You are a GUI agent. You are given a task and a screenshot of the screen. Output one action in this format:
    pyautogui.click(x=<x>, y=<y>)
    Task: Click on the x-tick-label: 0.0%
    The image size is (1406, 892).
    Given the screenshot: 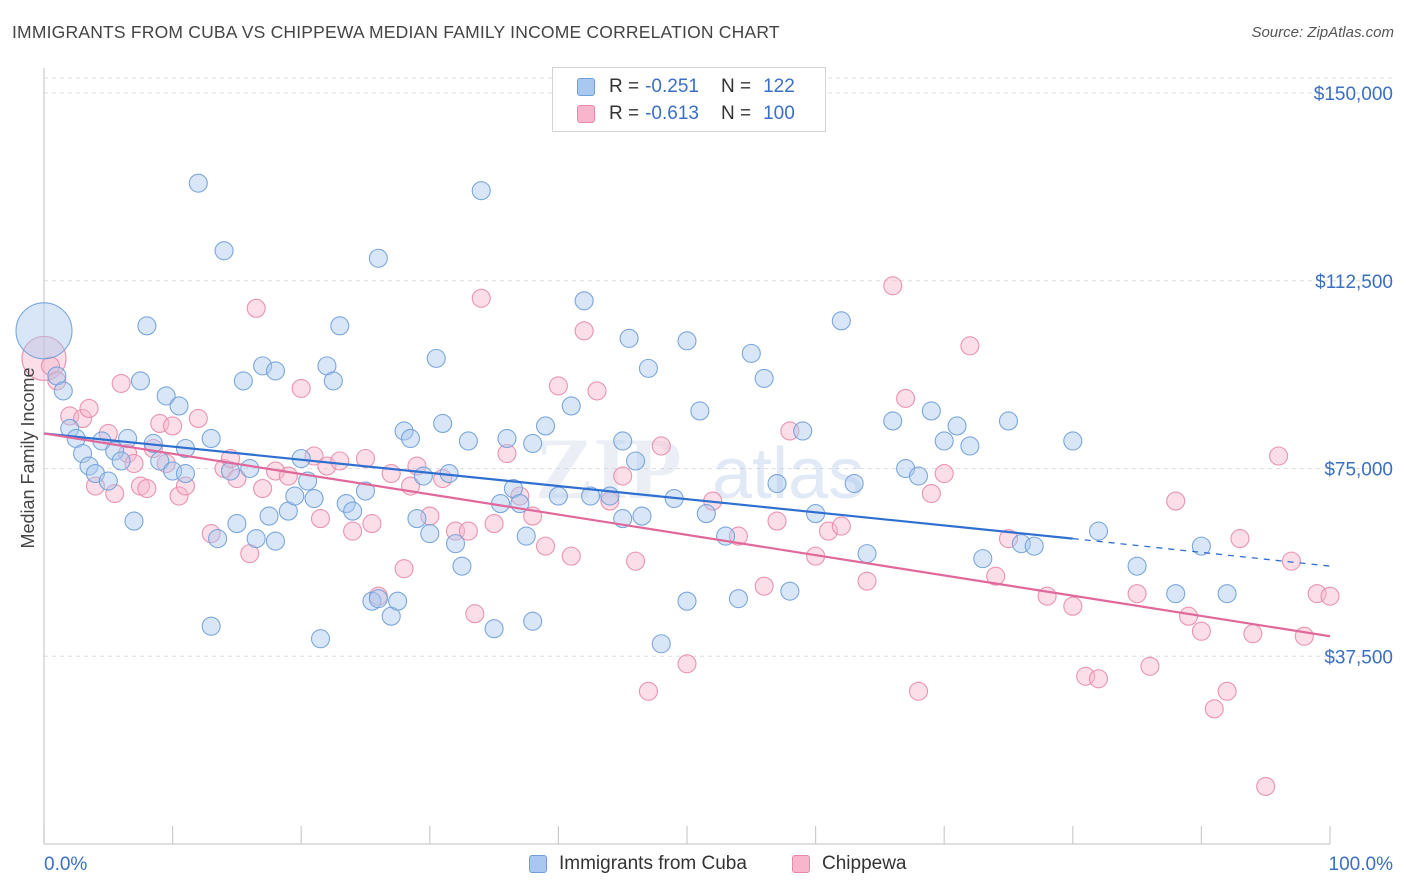 What is the action you would take?
    pyautogui.click(x=65, y=864)
    